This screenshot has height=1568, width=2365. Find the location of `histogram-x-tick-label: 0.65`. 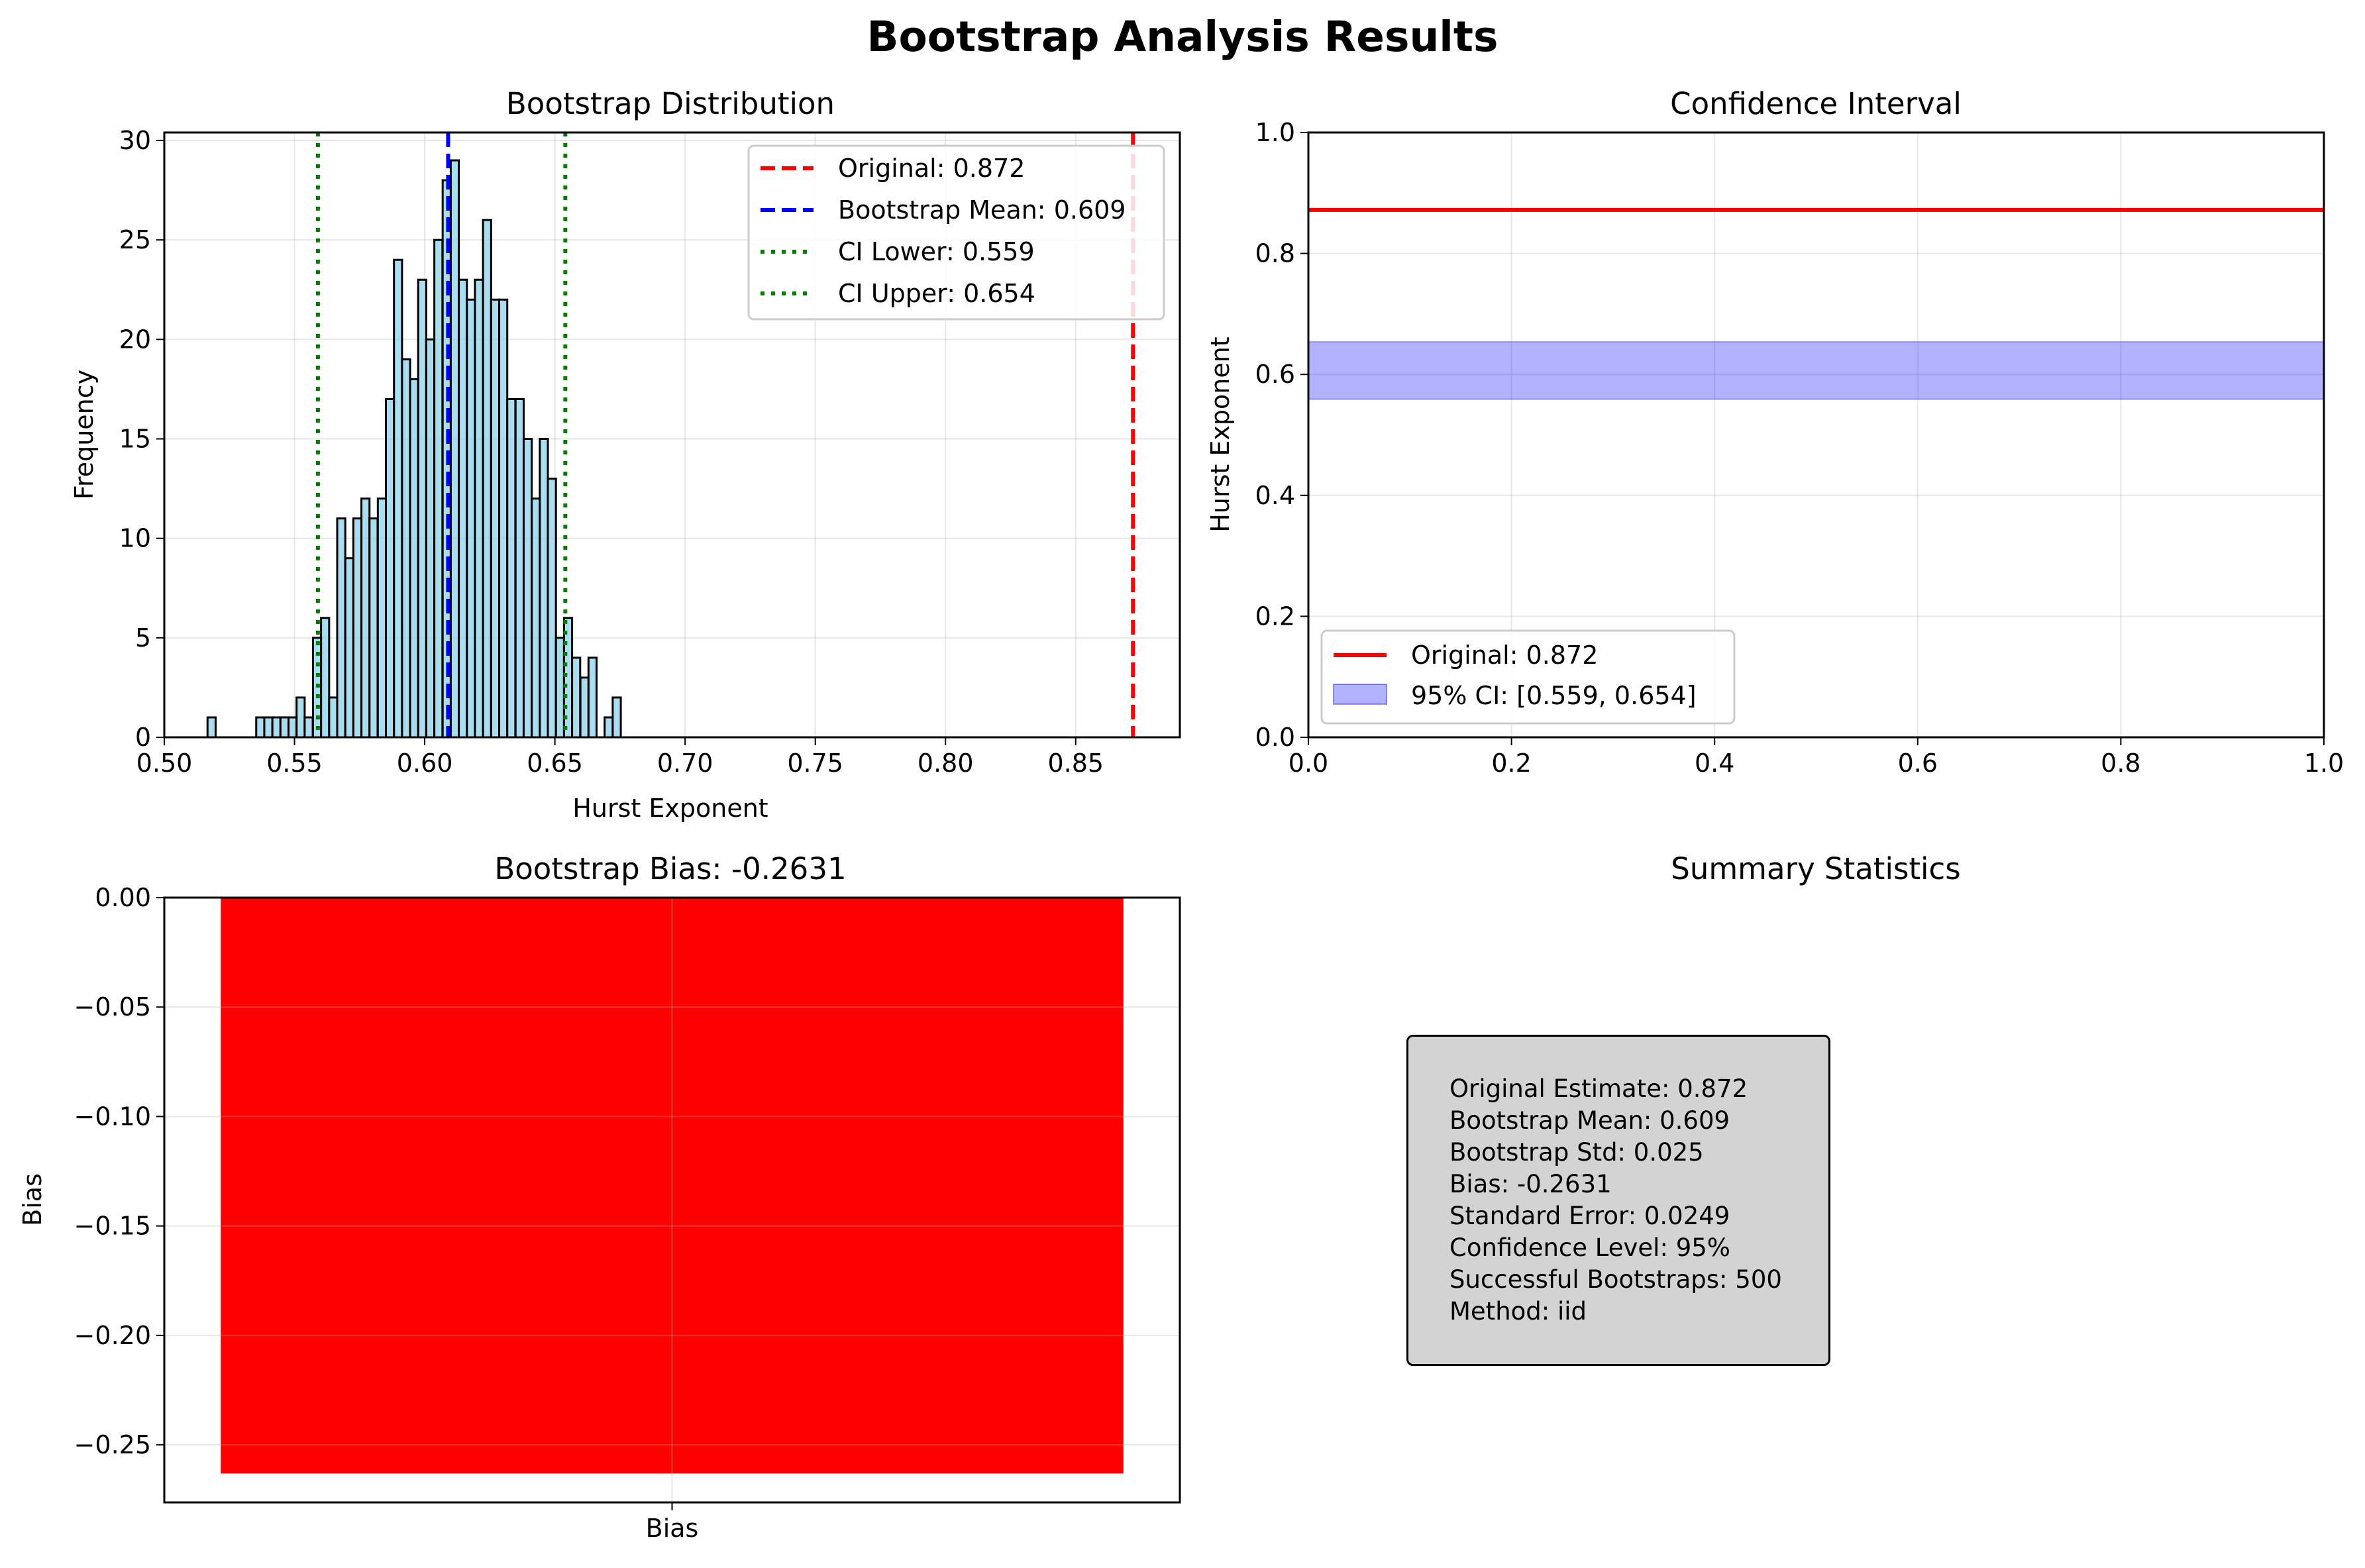

histogram-x-tick-label: 0.65 is located at coordinates (555, 763).